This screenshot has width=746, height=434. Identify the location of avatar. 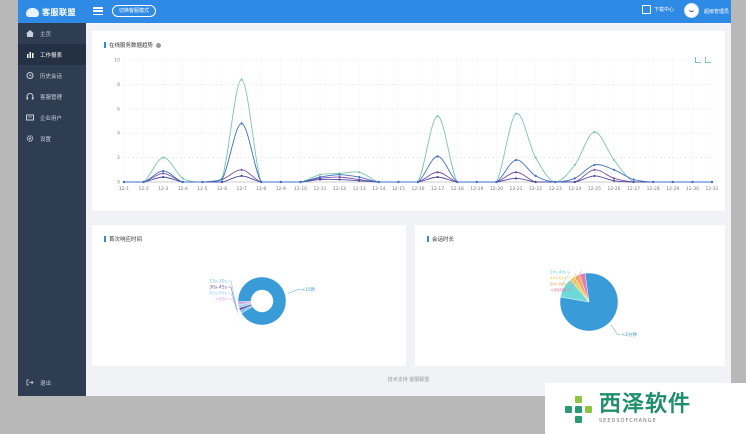
(691, 10).